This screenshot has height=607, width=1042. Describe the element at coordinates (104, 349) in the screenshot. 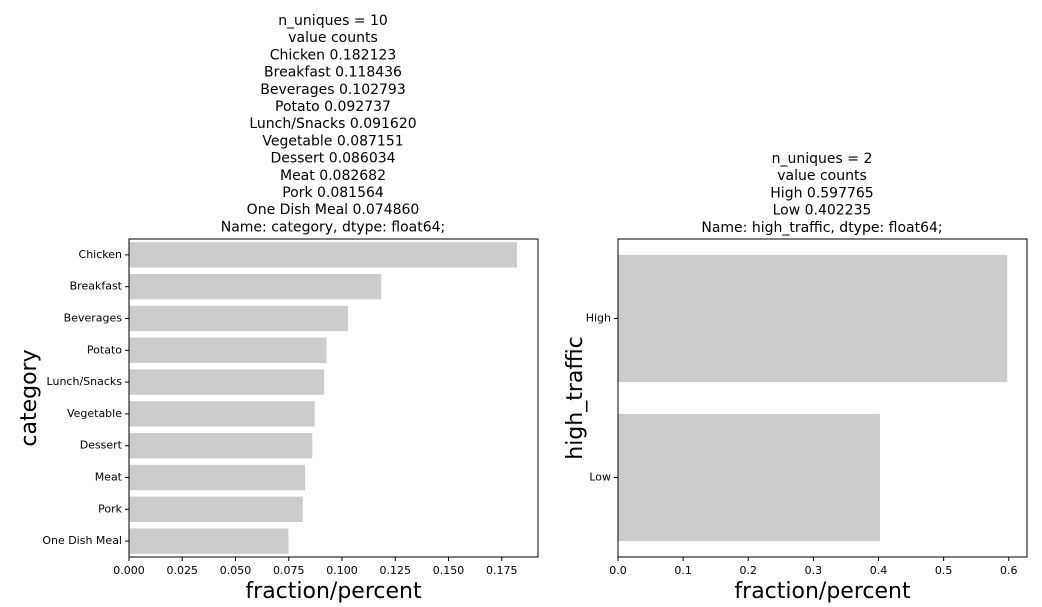

I see `y-tick-label: Potato` at that location.